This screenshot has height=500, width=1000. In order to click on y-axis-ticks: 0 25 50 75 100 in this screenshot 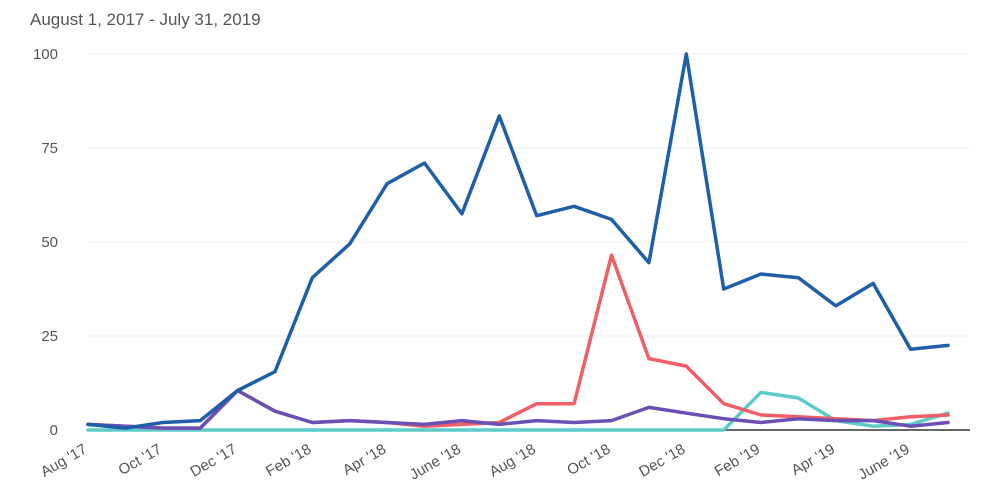, I will do `click(45, 242)`.